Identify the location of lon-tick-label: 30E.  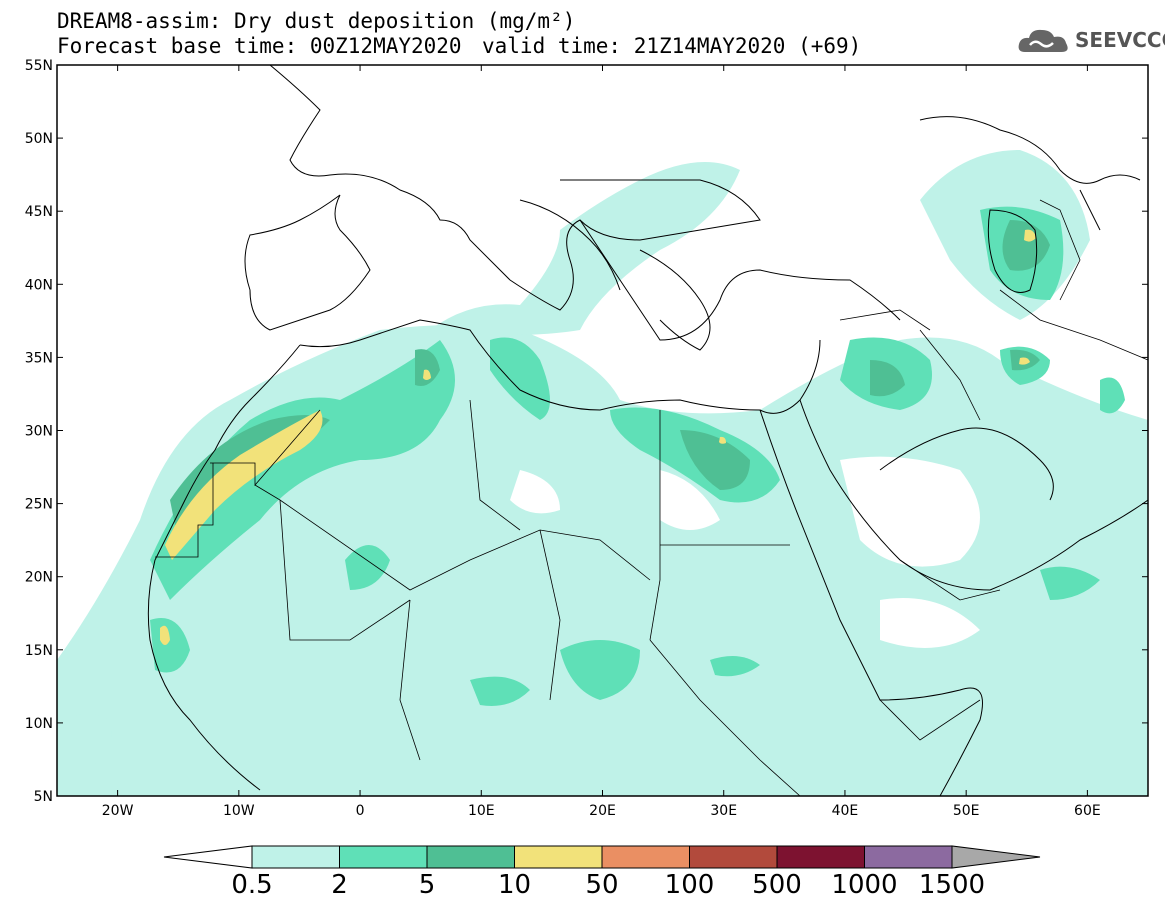
(723, 811).